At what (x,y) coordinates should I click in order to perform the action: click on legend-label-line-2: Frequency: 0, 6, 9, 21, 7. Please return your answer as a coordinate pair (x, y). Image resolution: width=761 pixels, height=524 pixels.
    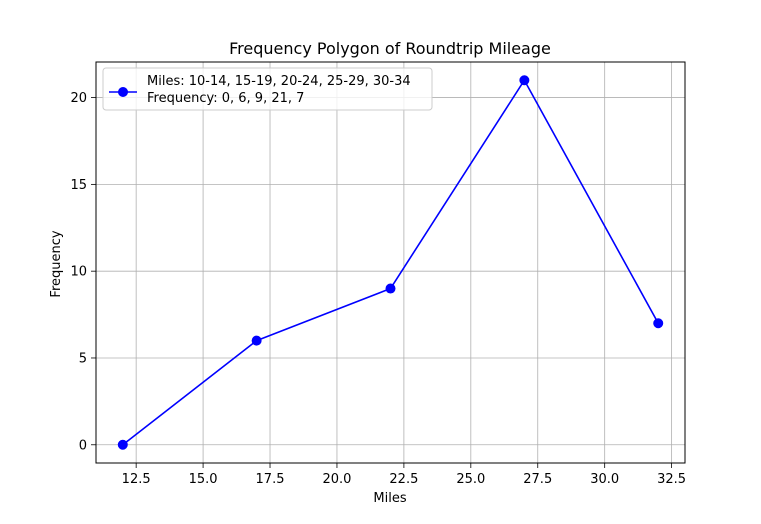
    Looking at the image, I should click on (225, 98).